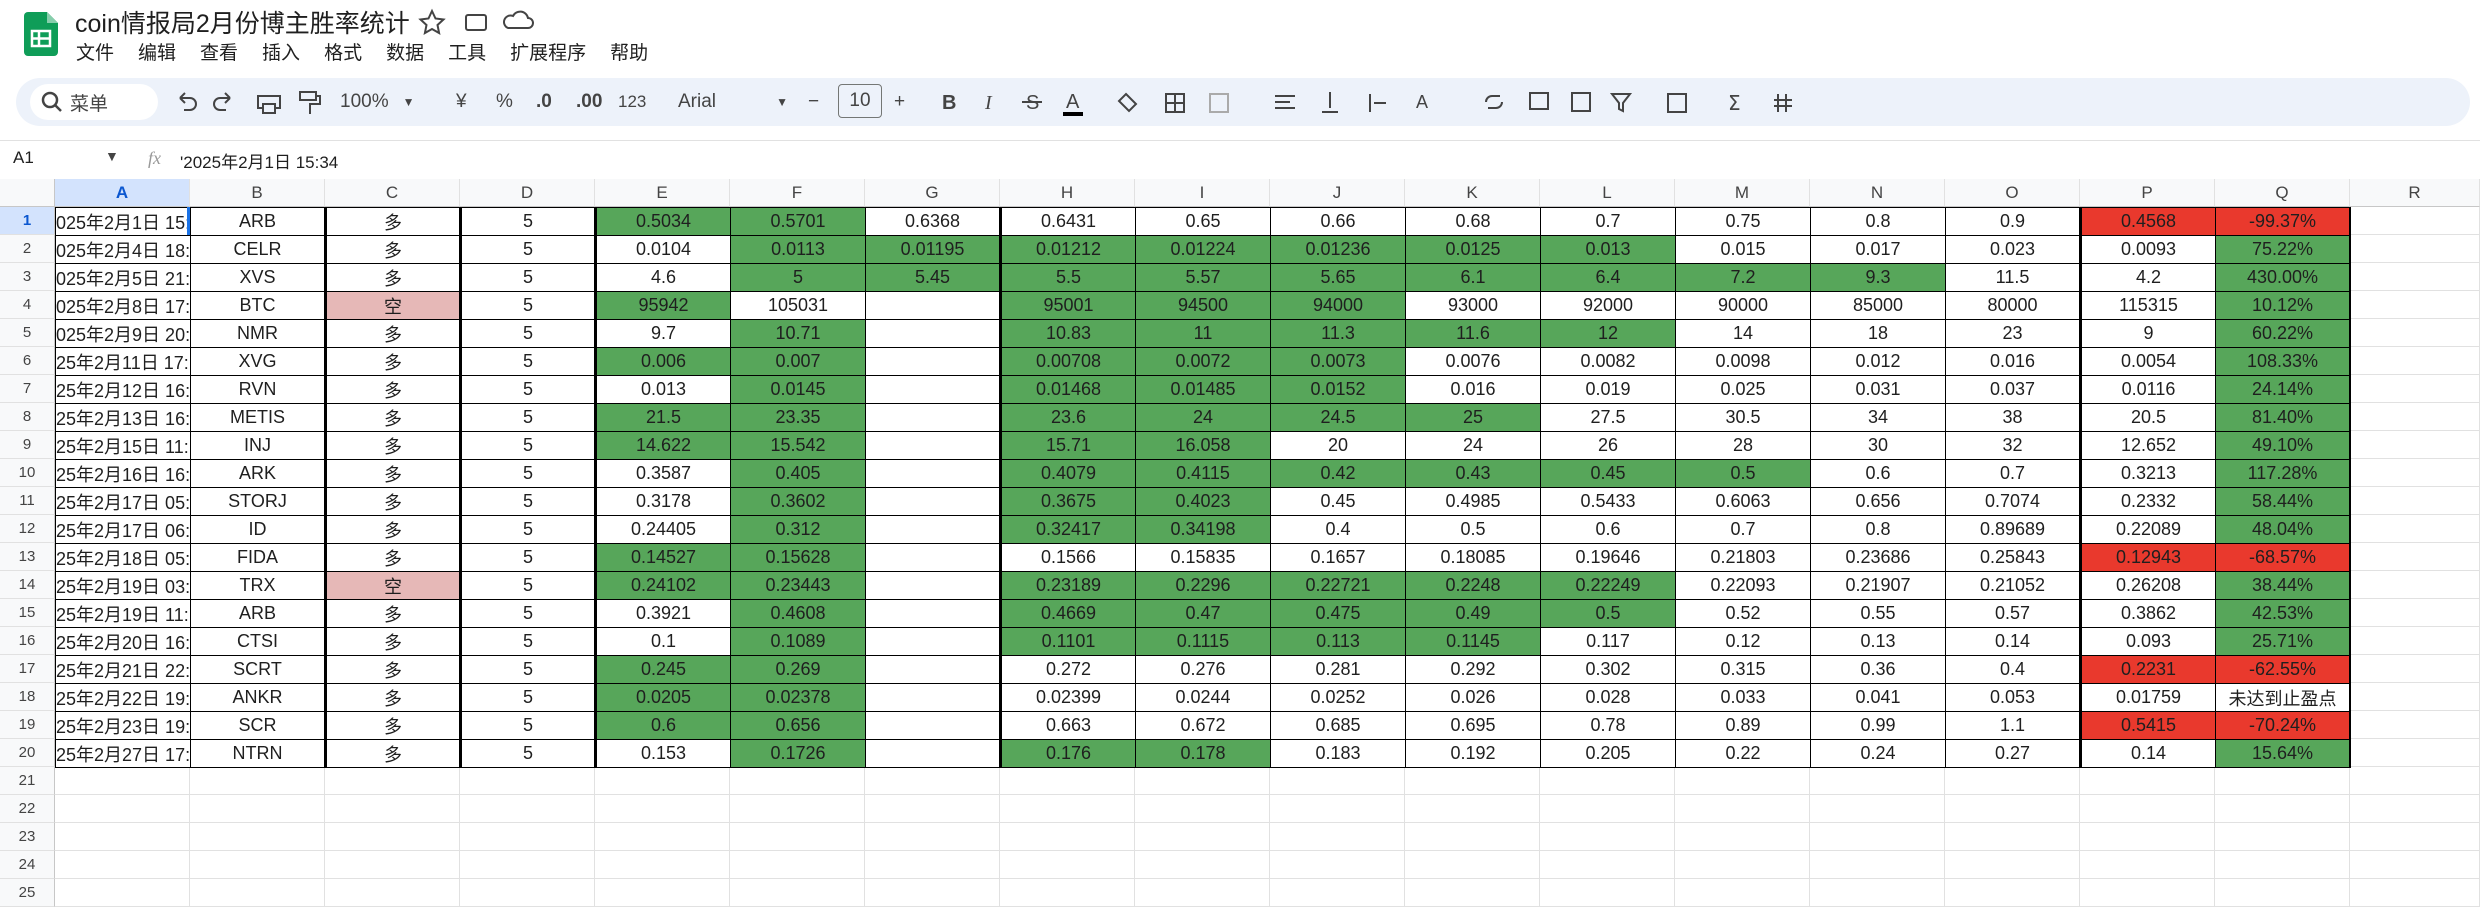 The image size is (2480, 922). What do you see at coordinates (94, 102) in the screenshot?
I see `menu-search: 菜单` at bounding box center [94, 102].